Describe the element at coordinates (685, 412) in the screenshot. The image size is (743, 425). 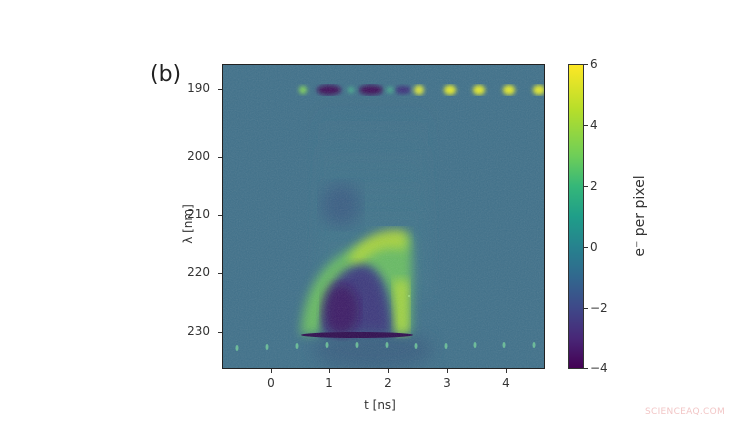
I see `watermark: SCIENCEAQ.COM` at that location.